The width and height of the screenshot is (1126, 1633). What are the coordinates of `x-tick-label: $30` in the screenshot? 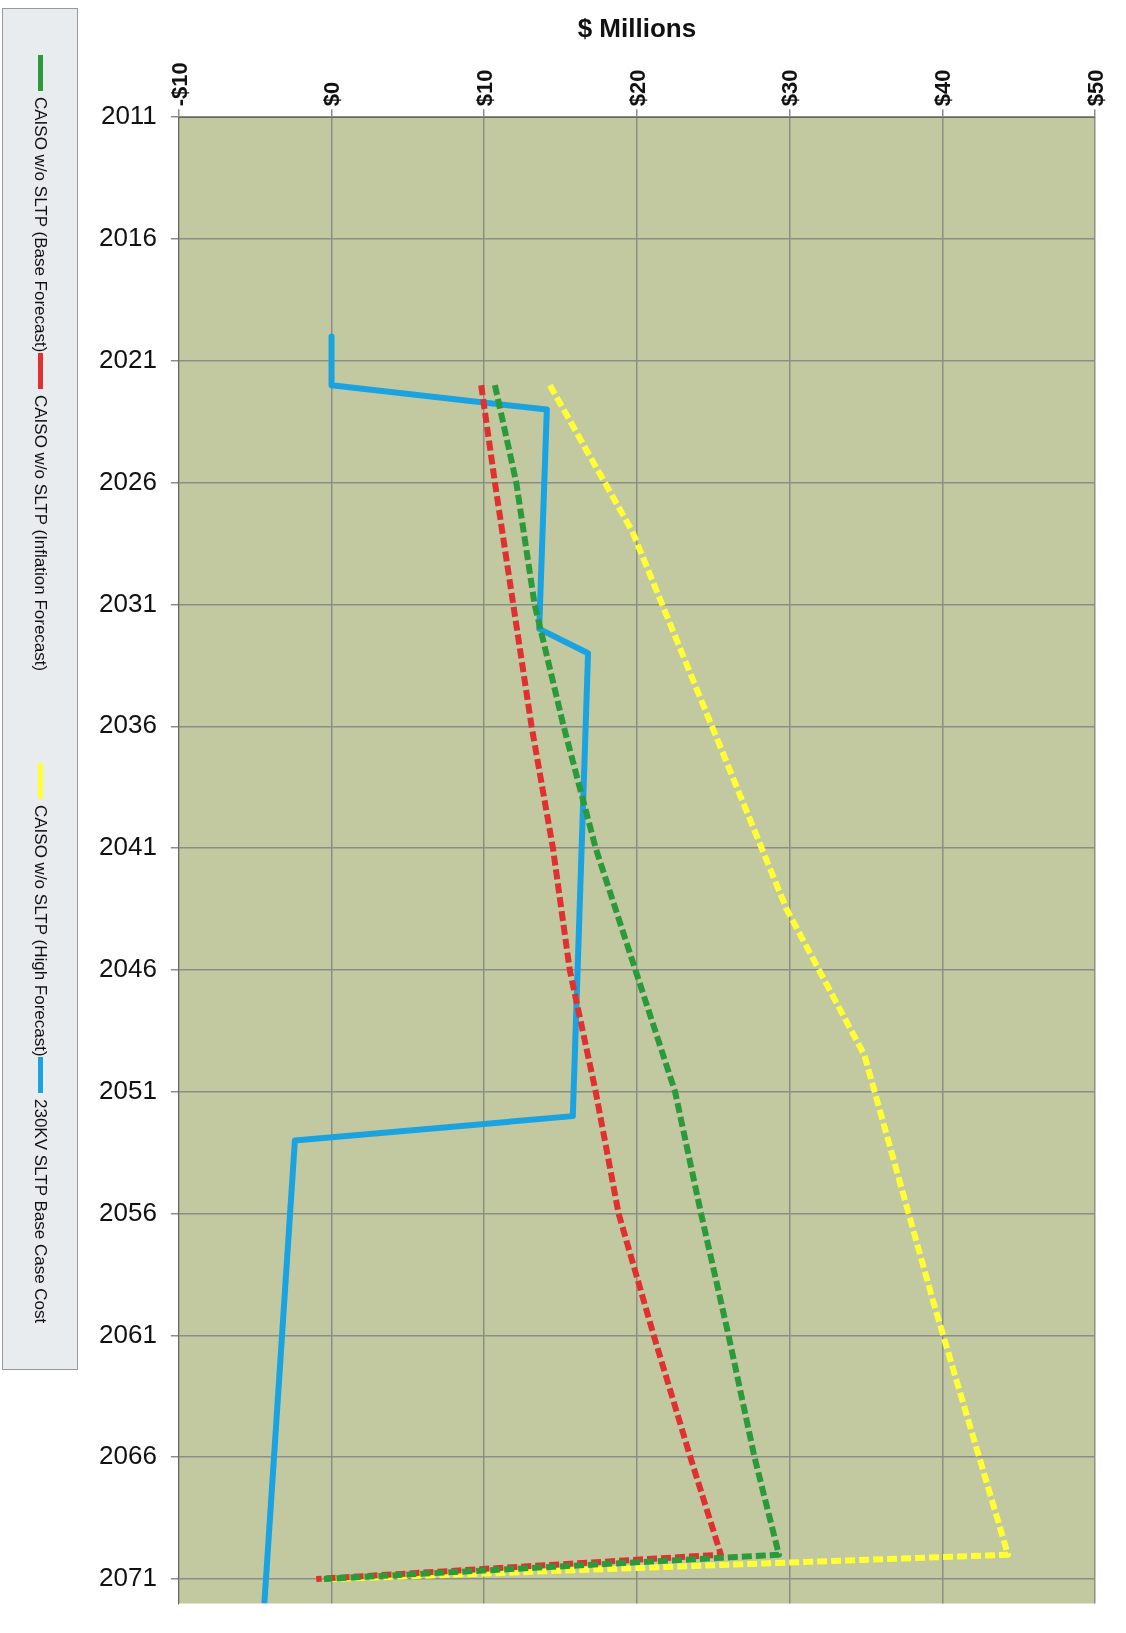 It's located at (790, 88).